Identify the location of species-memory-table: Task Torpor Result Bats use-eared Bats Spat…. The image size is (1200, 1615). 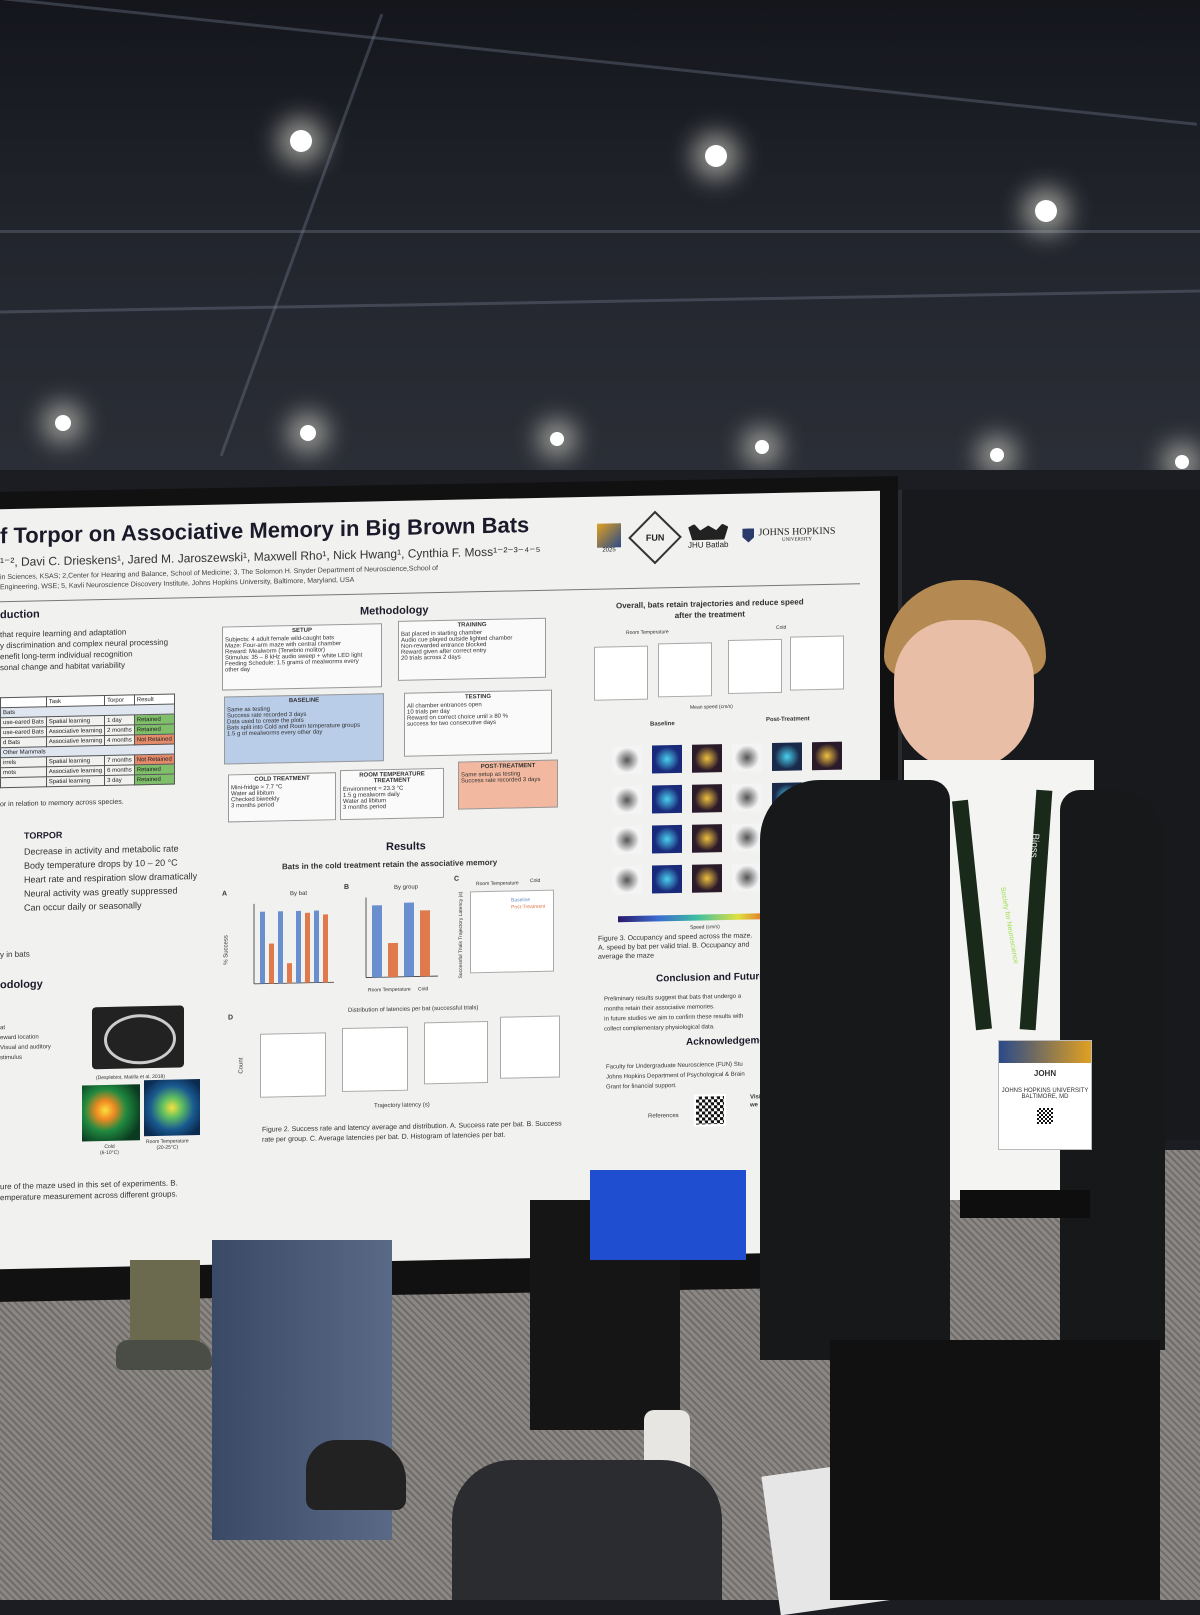
(87, 741).